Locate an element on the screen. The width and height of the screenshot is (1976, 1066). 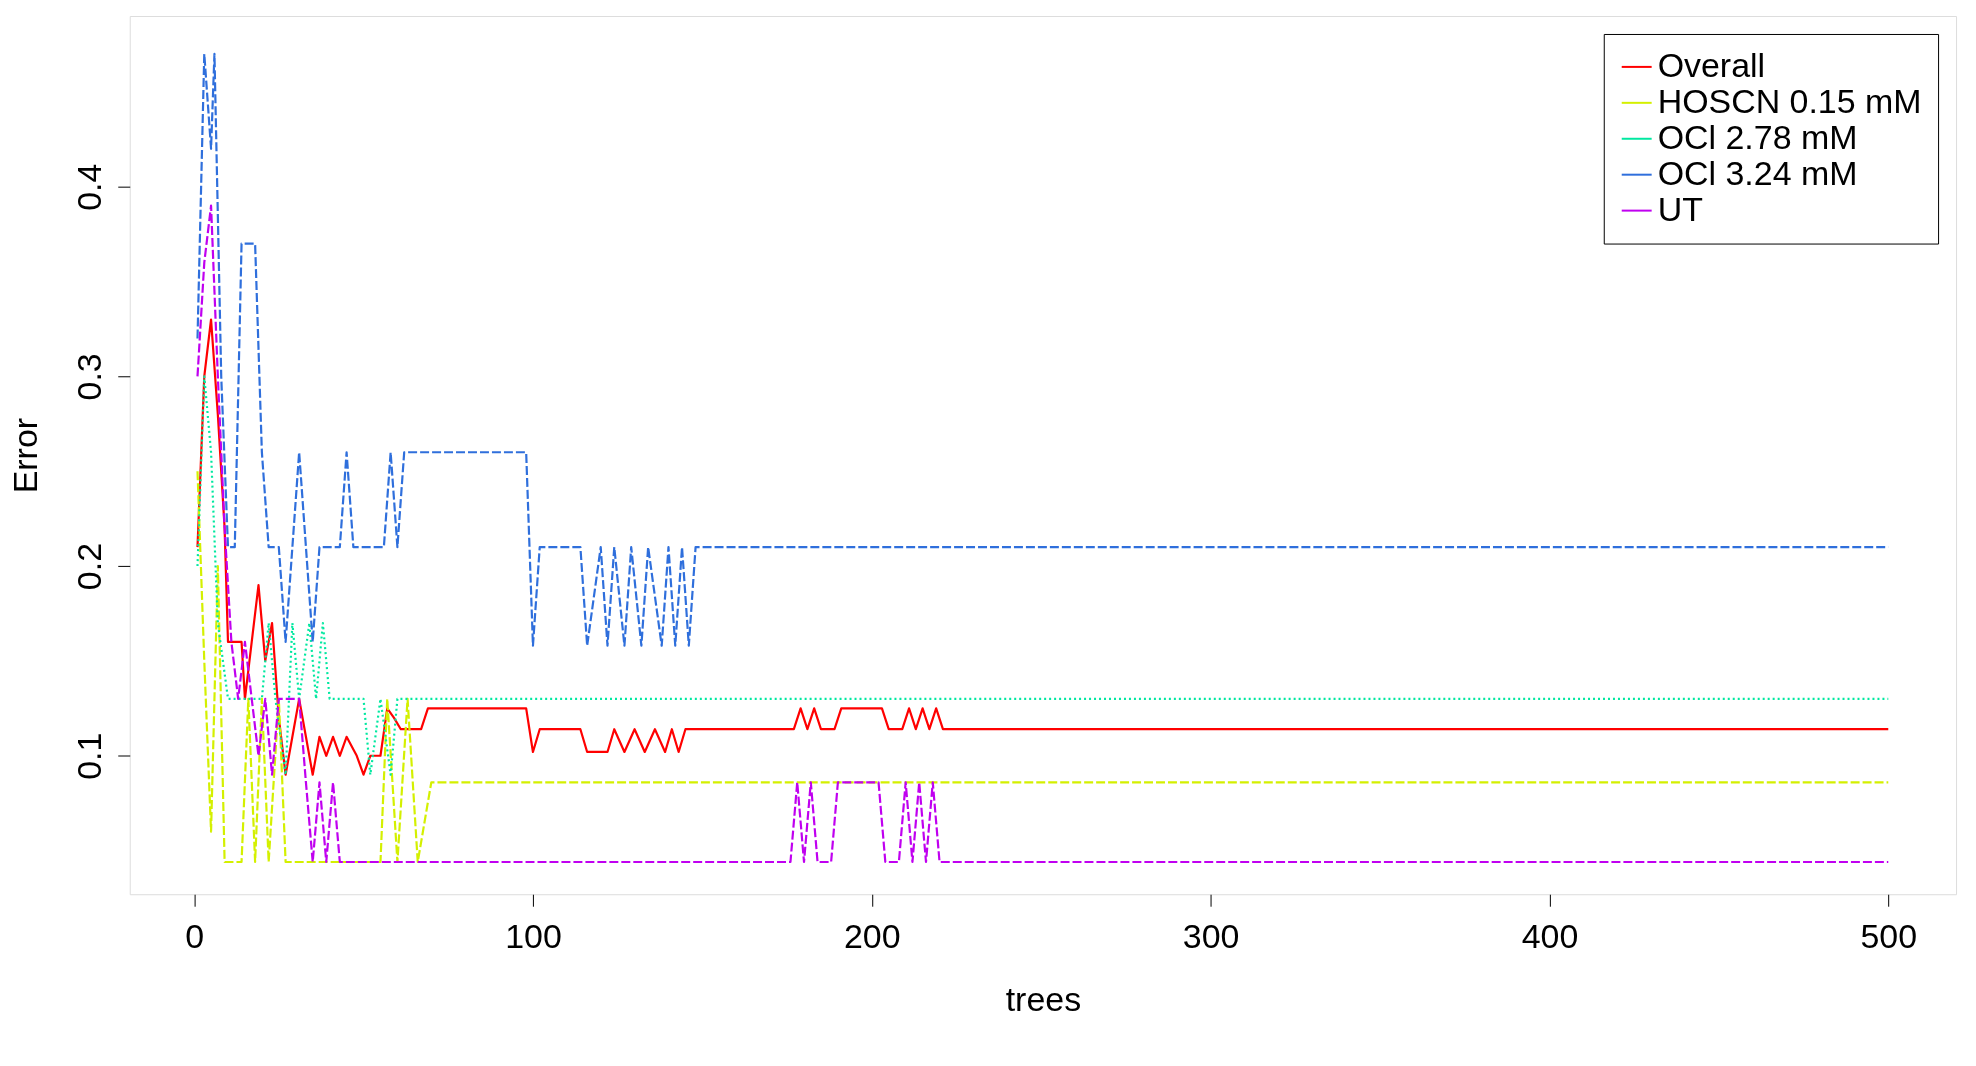
legend-label: OCl 3.24 mM is located at coordinates (1757, 172).